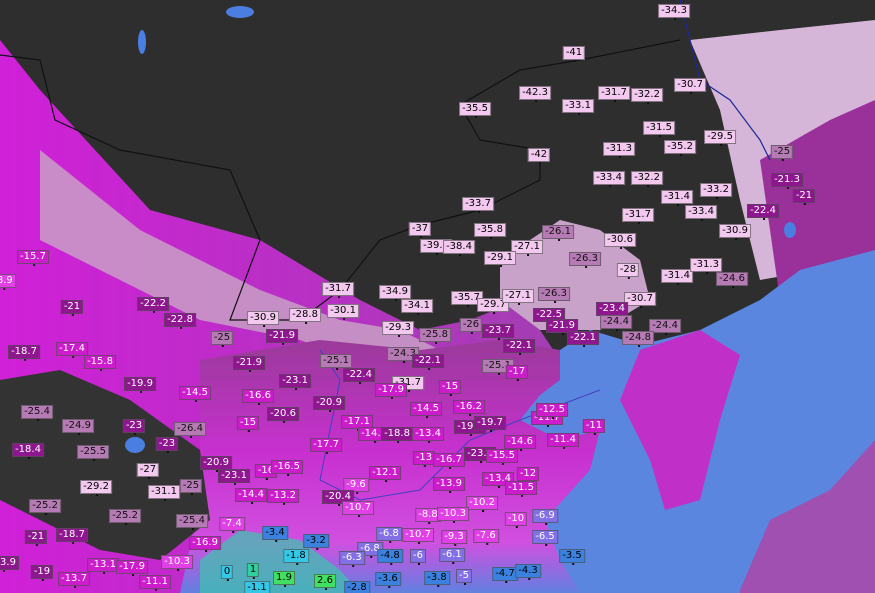 The width and height of the screenshot is (875, 593). Describe the element at coordinates (528, 475) in the screenshot. I see `temperature-label: -12` at that location.